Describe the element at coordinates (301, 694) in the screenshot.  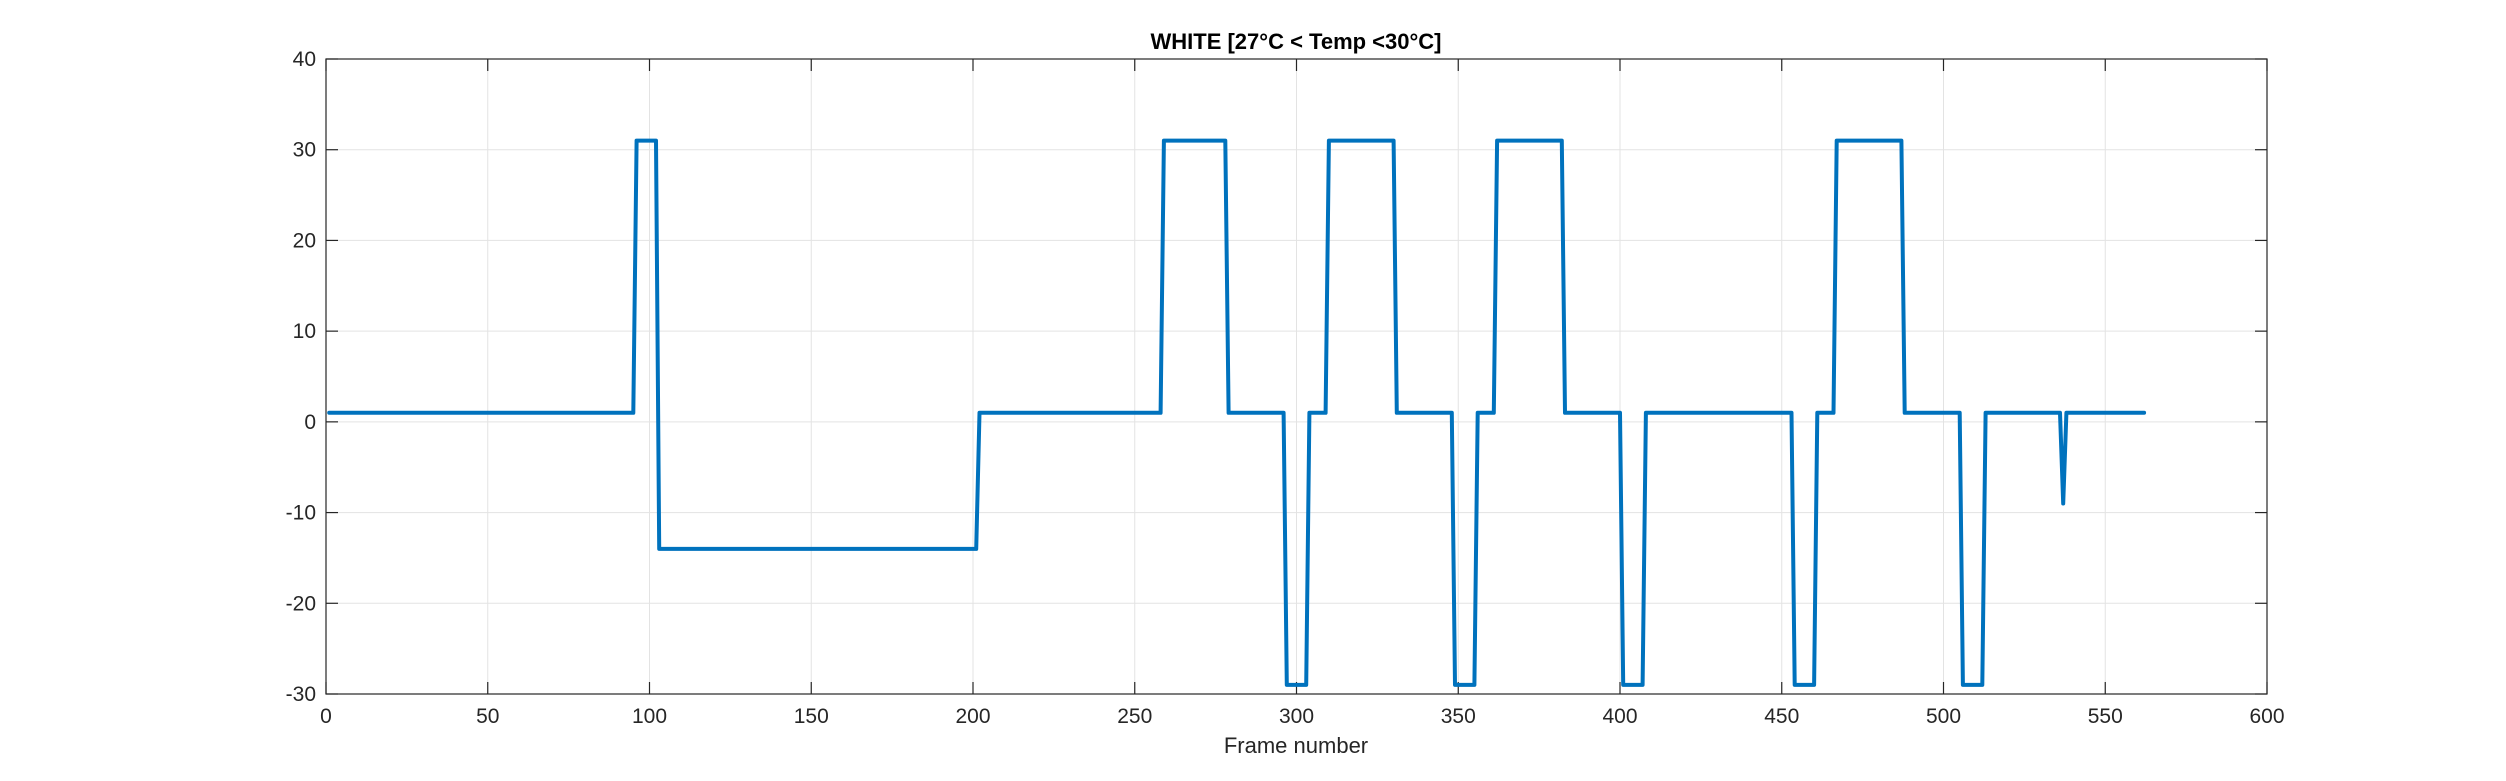
I see `y-tick-label: -30` at that location.